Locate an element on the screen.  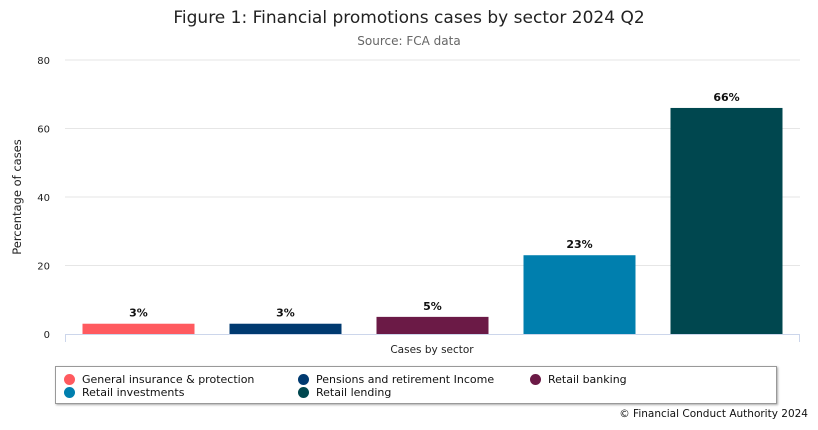
y-tick-label: 0 is located at coordinates (47, 335).